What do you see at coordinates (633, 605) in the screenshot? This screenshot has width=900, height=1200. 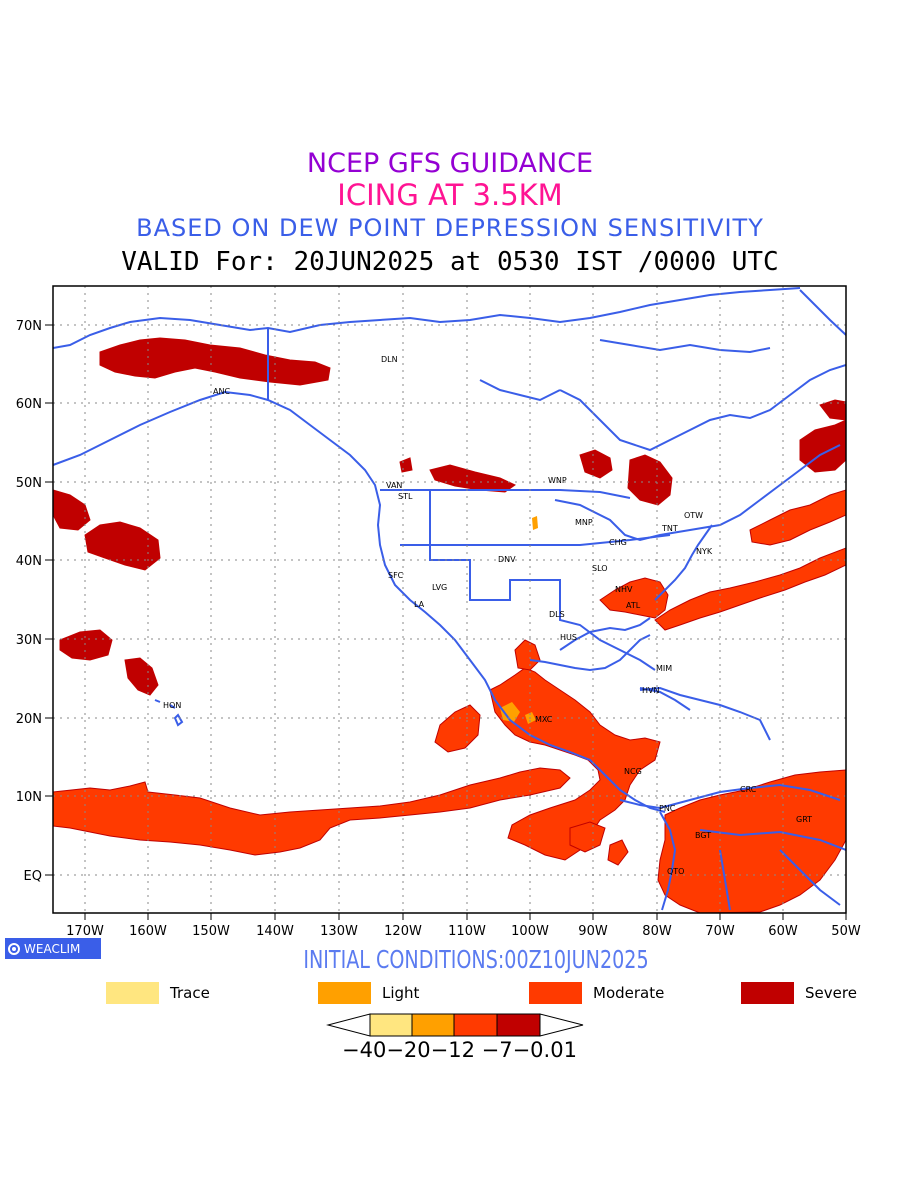 I see `city-label: ATL` at bounding box center [633, 605].